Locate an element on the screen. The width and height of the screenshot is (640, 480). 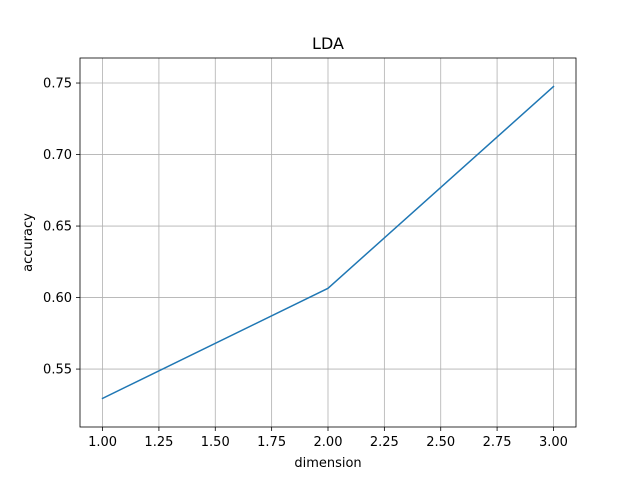
chart-title: LDA is located at coordinates (328, 43).